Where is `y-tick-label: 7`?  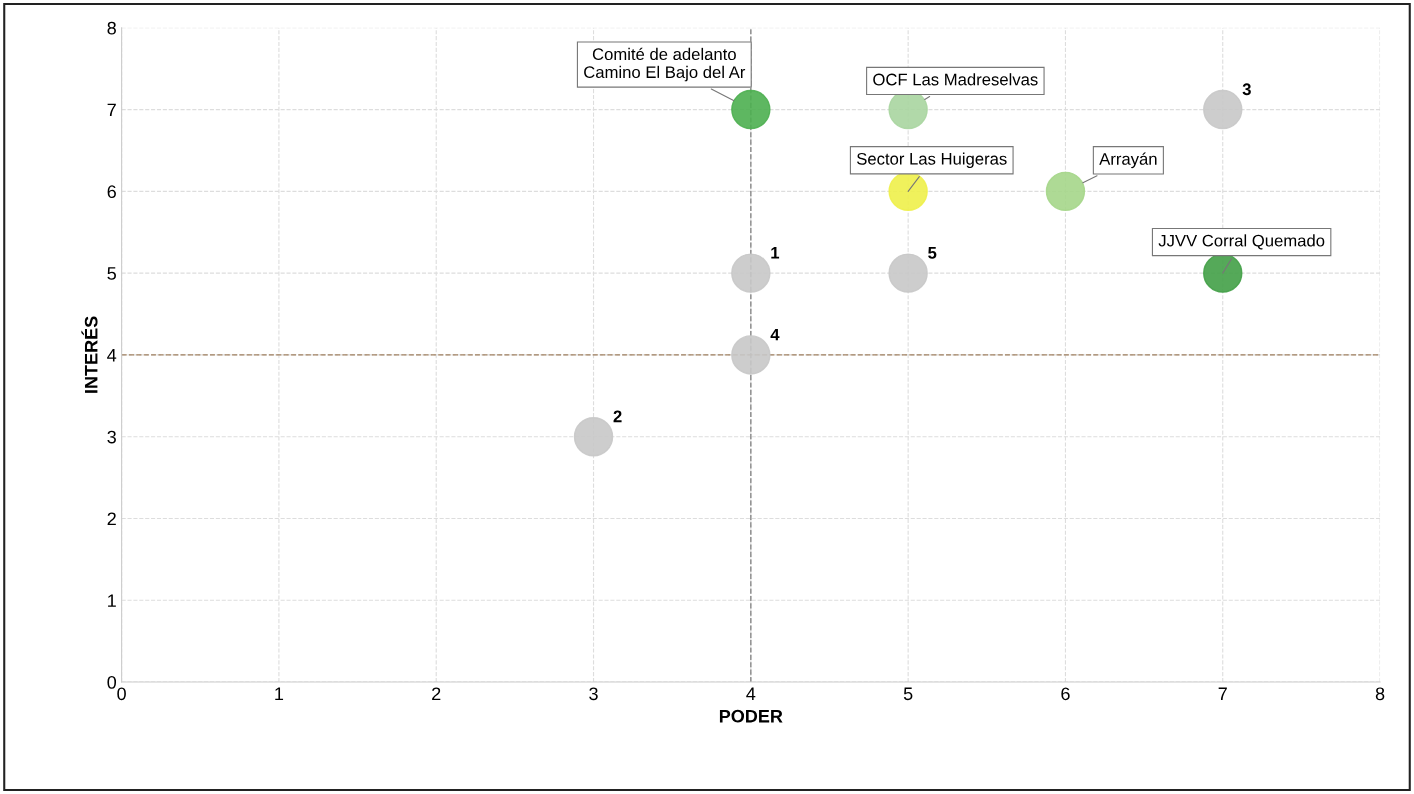 y-tick-label: 7 is located at coordinates (111, 110).